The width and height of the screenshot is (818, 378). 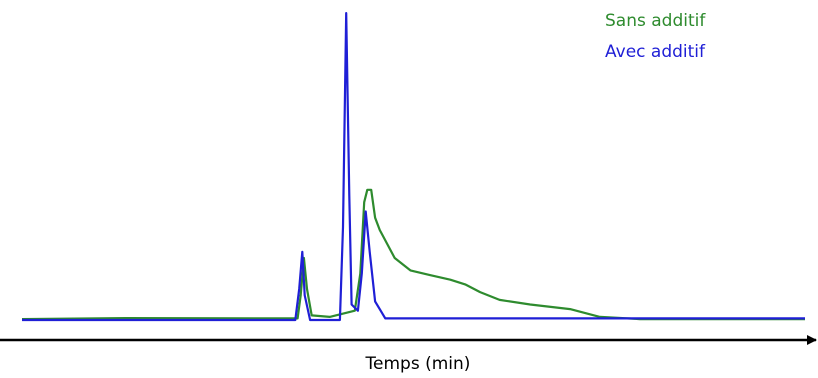 I want to click on legend-label: Avec additif, so click(x=655, y=52).